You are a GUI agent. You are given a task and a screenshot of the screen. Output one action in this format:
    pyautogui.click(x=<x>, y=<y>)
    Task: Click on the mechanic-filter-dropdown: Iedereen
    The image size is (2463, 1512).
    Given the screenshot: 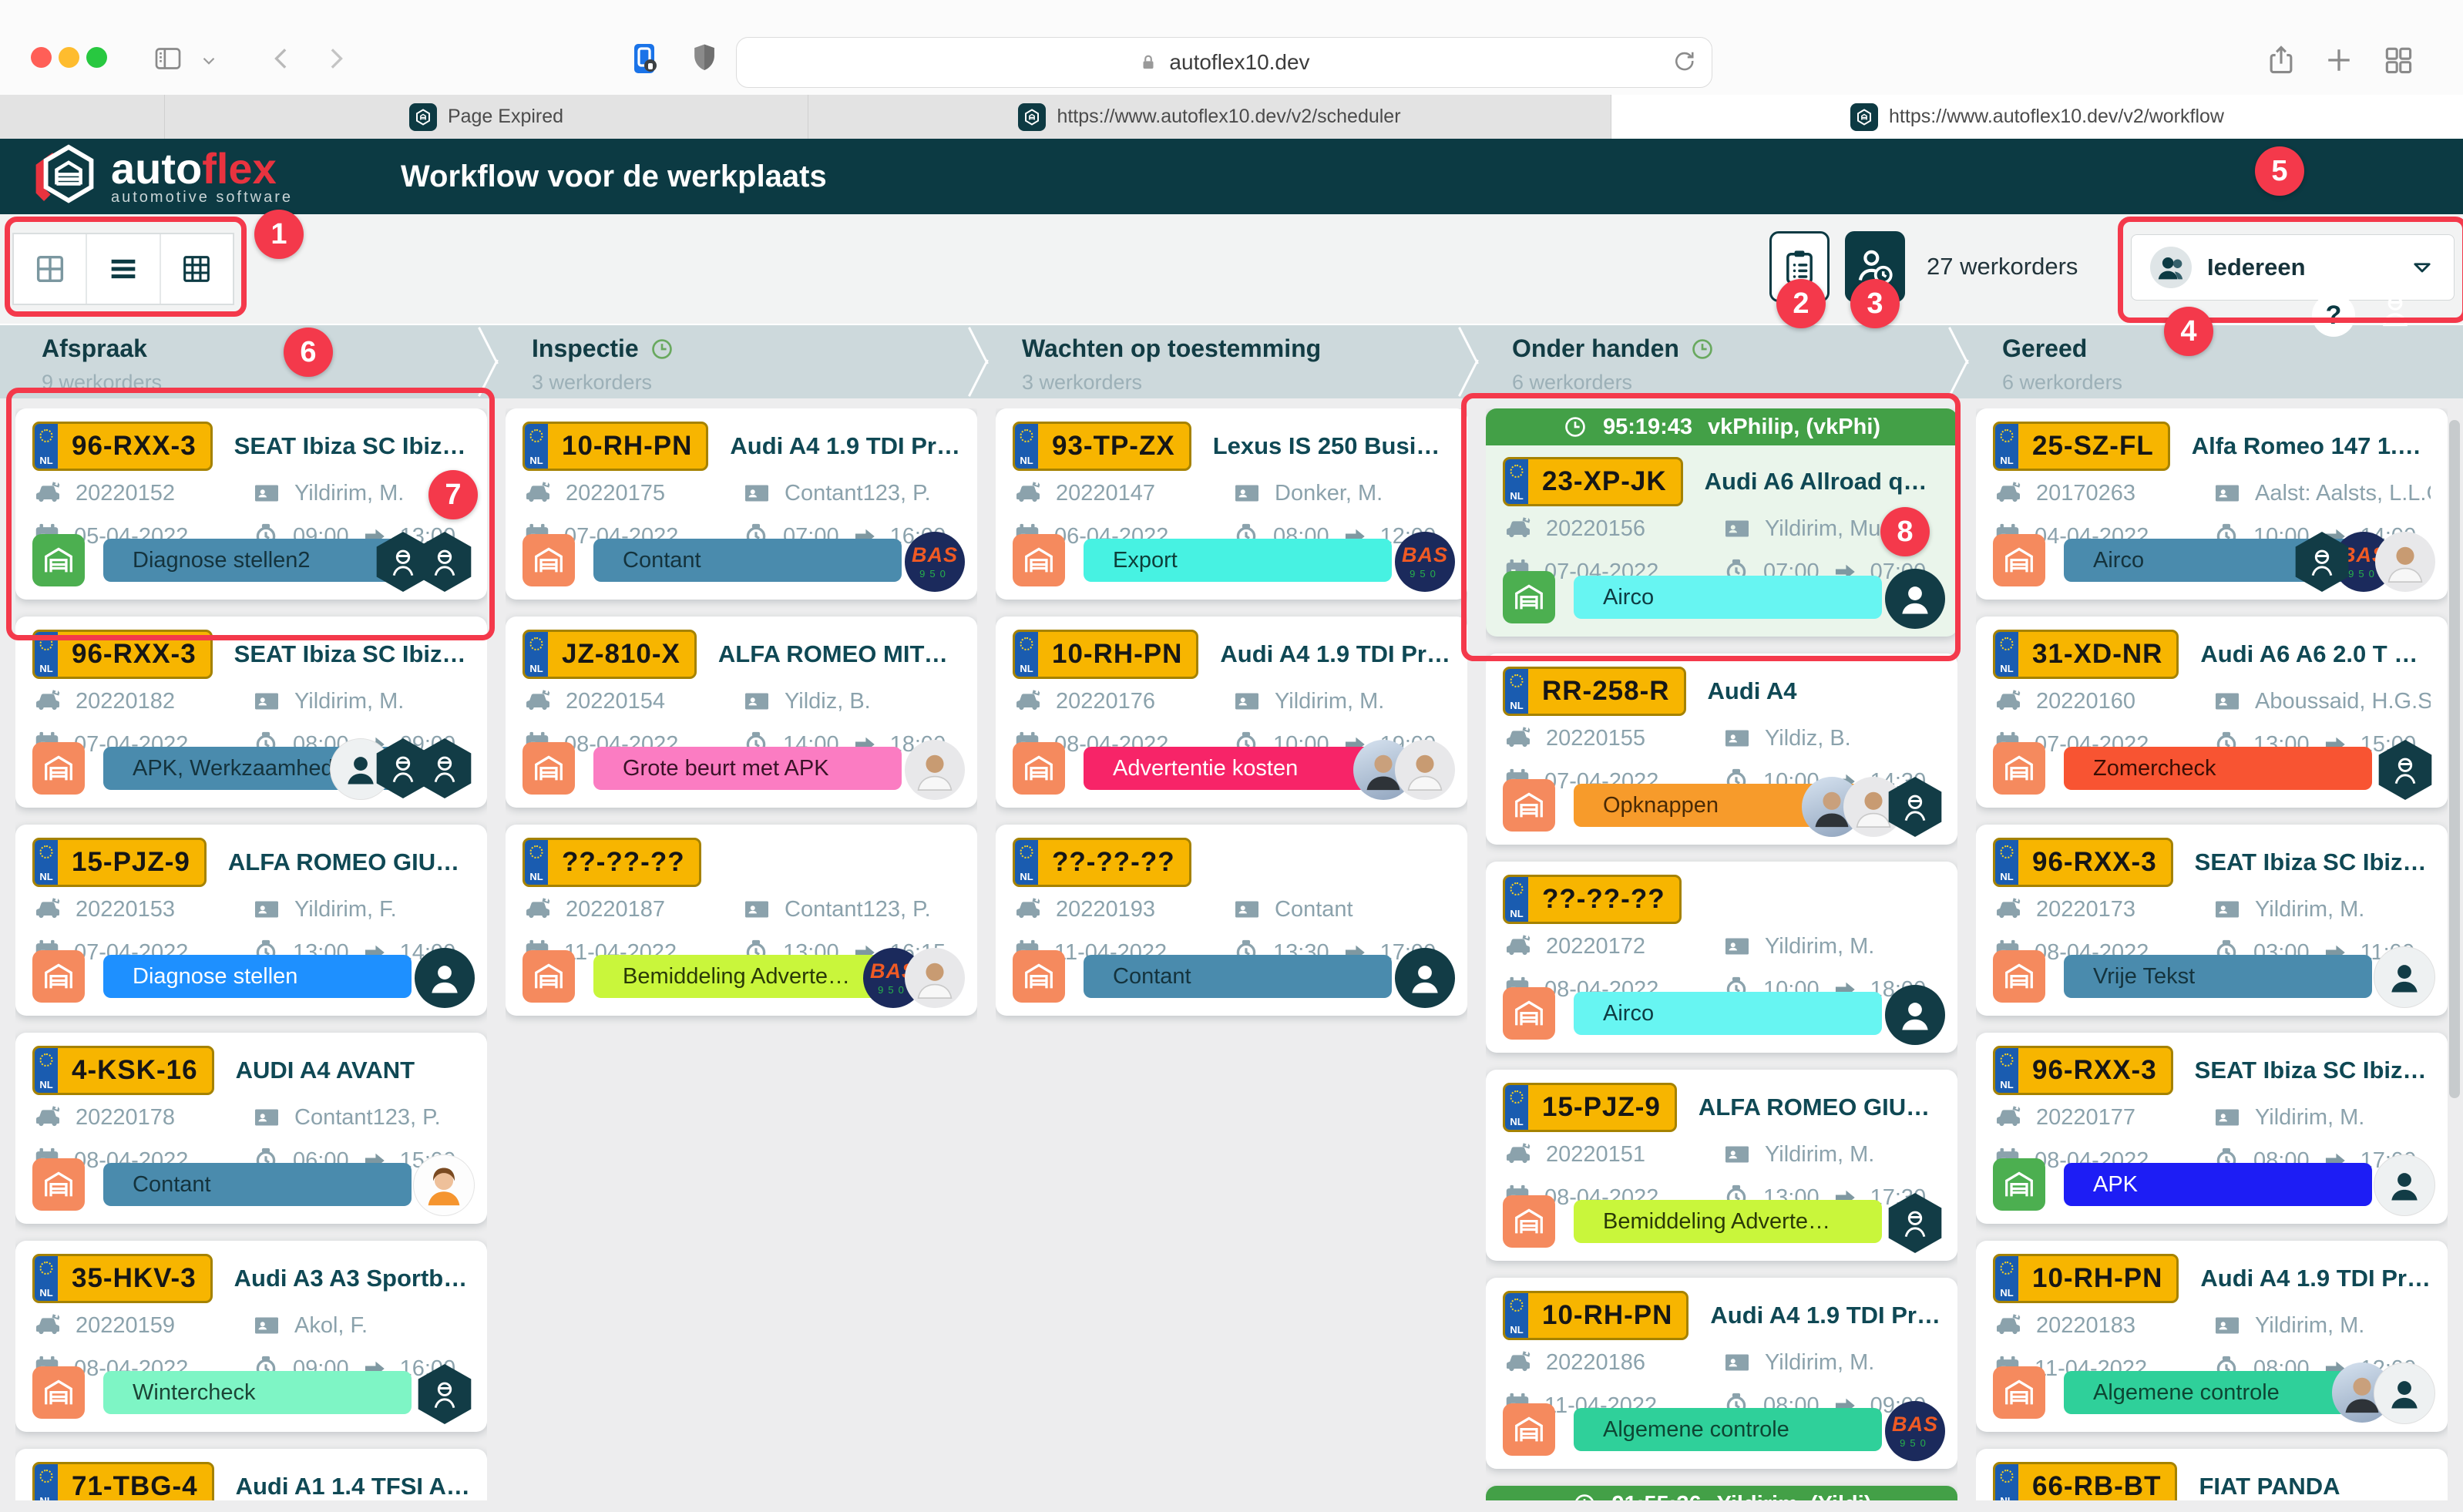 What is the action you would take?
    pyautogui.click(x=2293, y=267)
    